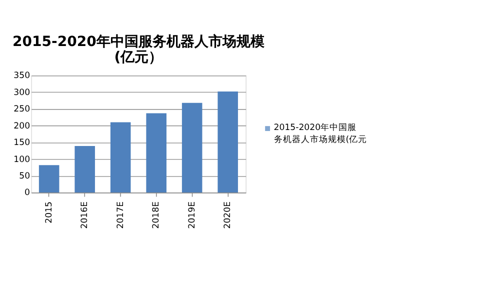 This screenshot has width=500, height=281. Describe the element at coordinates (157, 215) in the screenshot. I see `x-tick-label: 2018E` at that location.